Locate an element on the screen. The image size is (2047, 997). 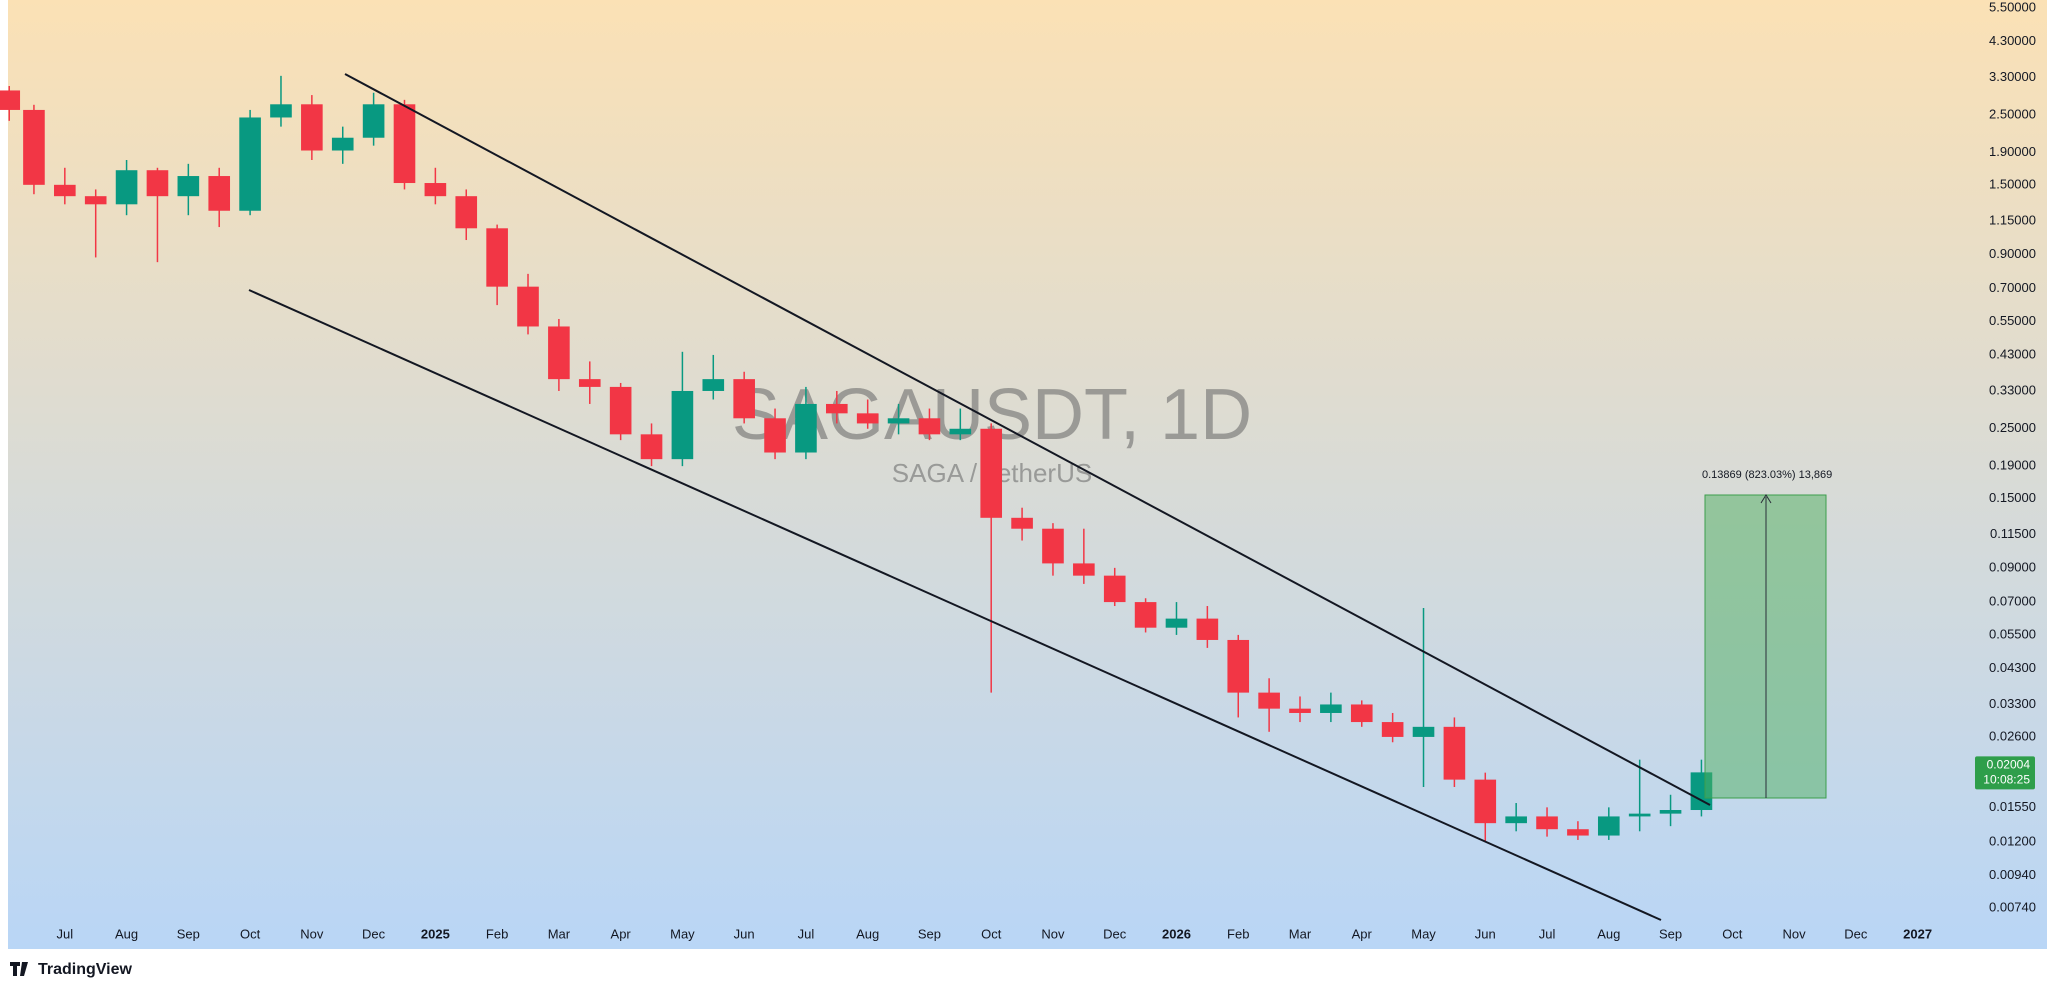
y-tick-label: 5.50000 is located at coordinates (2012, 7).